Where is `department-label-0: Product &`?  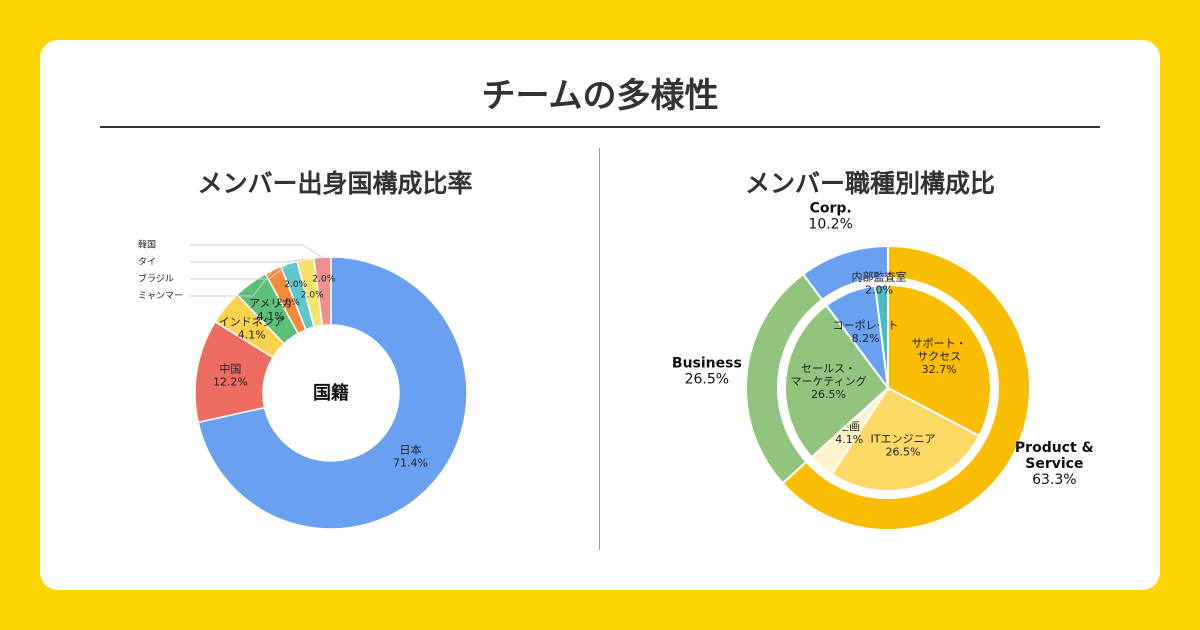 department-label-0: Product & is located at coordinates (1054, 448).